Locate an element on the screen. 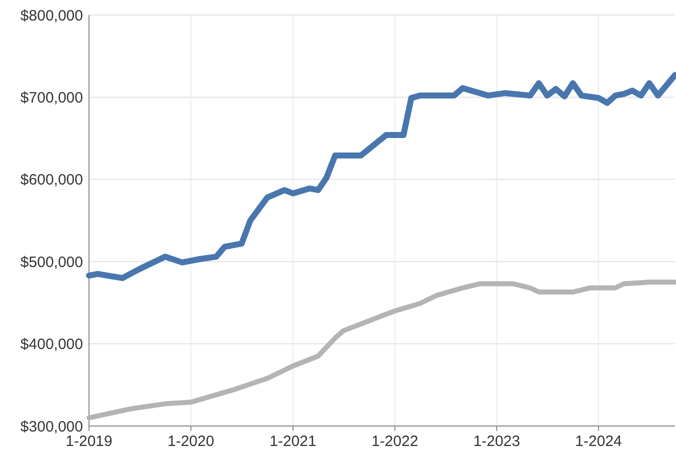 This screenshot has width=676, height=456. y-tick-label: $300,000 is located at coordinates (51, 427).